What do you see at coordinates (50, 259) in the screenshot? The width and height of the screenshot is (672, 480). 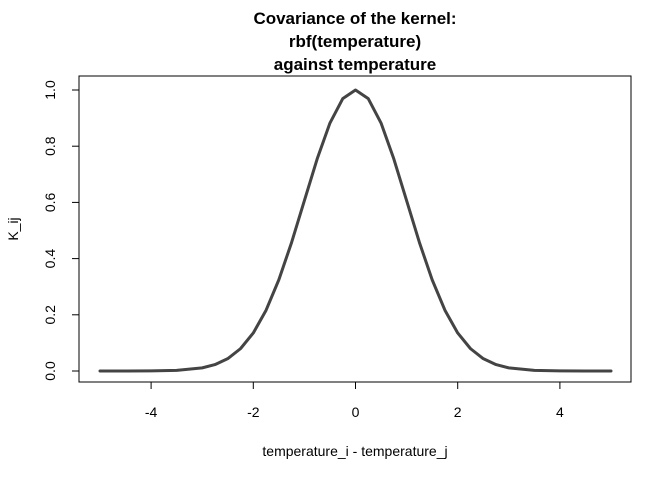 I see `y-tick-label: 0.4` at bounding box center [50, 259].